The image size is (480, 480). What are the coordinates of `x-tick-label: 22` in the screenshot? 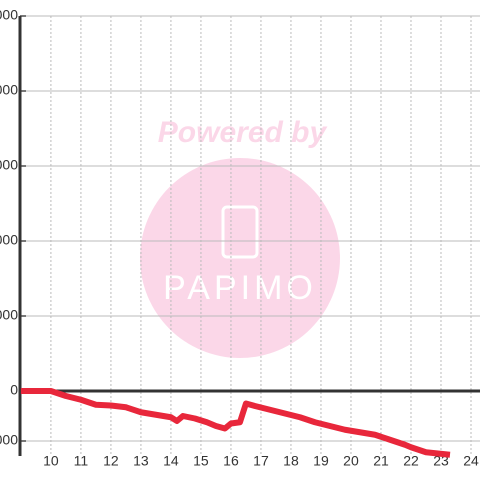 It's located at (411, 461).